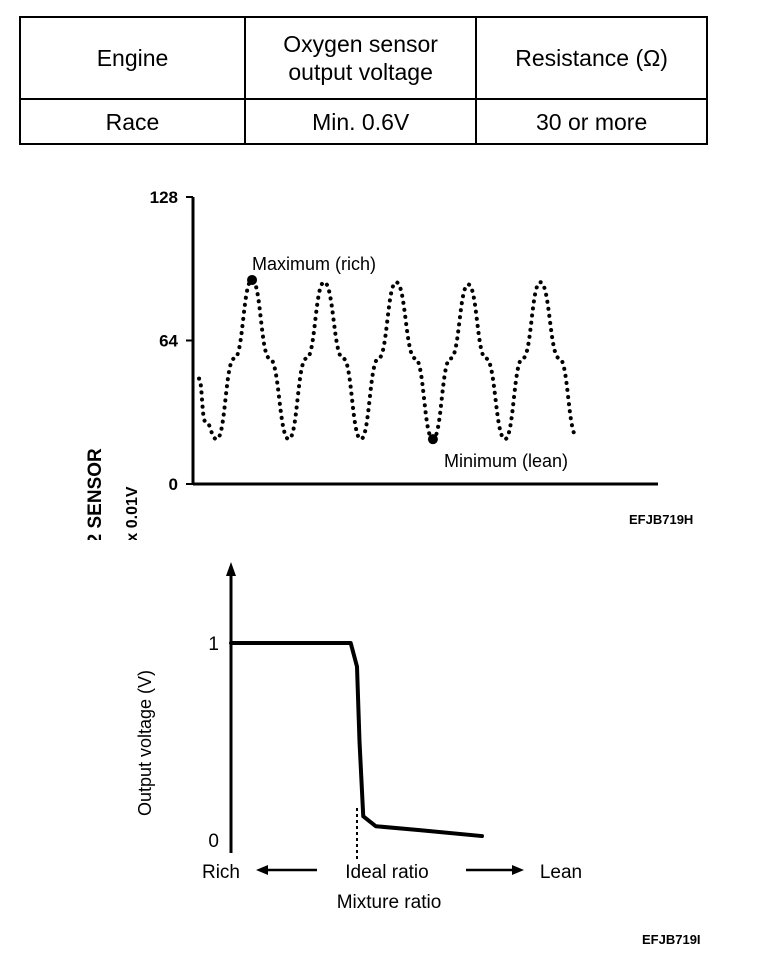  I want to click on annotation-minimum: Minimum (lean), so click(506, 461).